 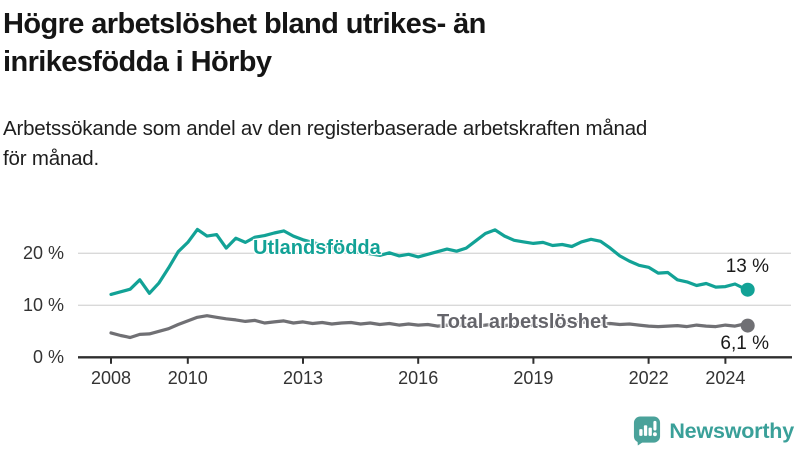 What do you see at coordinates (533, 378) in the screenshot?
I see `x-axis-label-2019: 2019` at bounding box center [533, 378].